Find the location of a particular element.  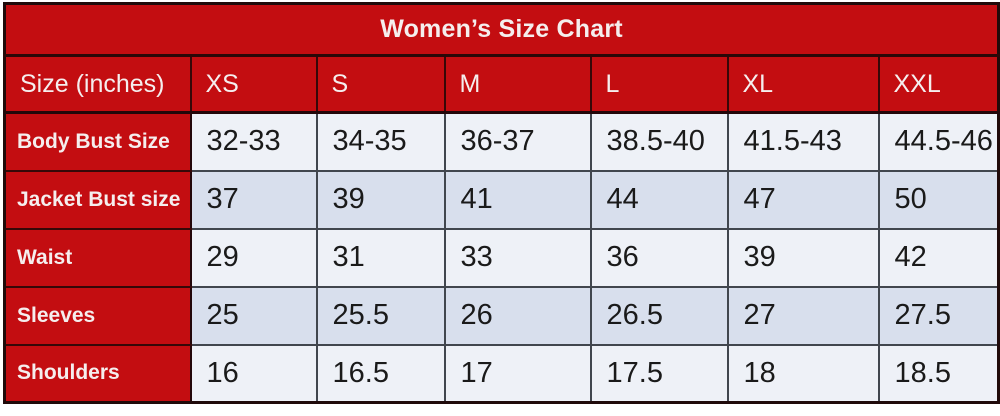

cell-shoulders-xxl: 18.5 is located at coordinates (938, 373).